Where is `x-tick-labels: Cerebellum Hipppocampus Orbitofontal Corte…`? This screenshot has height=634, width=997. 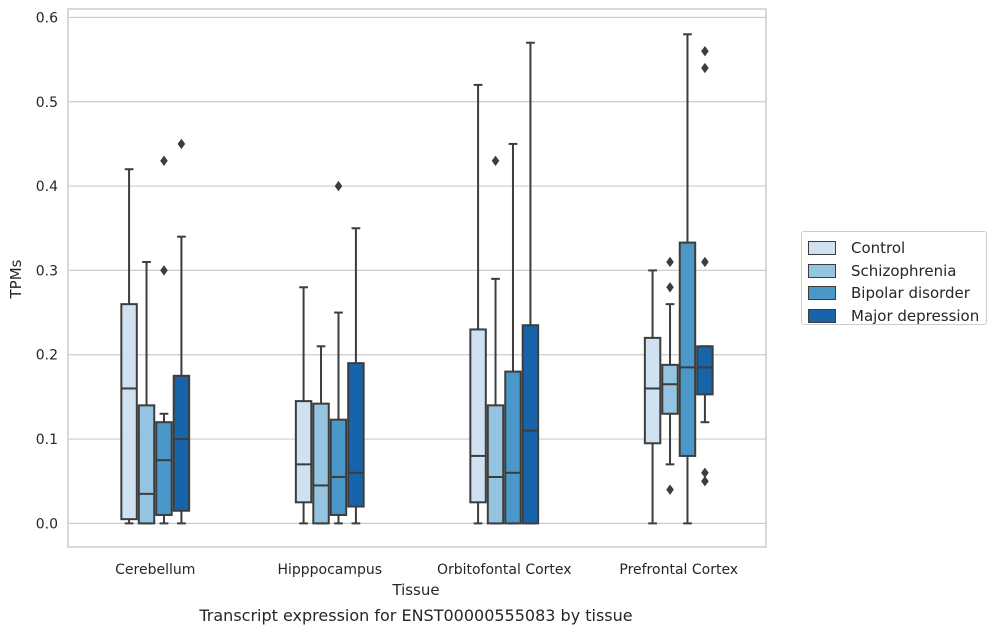
x-tick-labels: Cerebellum Hipppocampus Orbitofontal Corte… is located at coordinates (426, 570).